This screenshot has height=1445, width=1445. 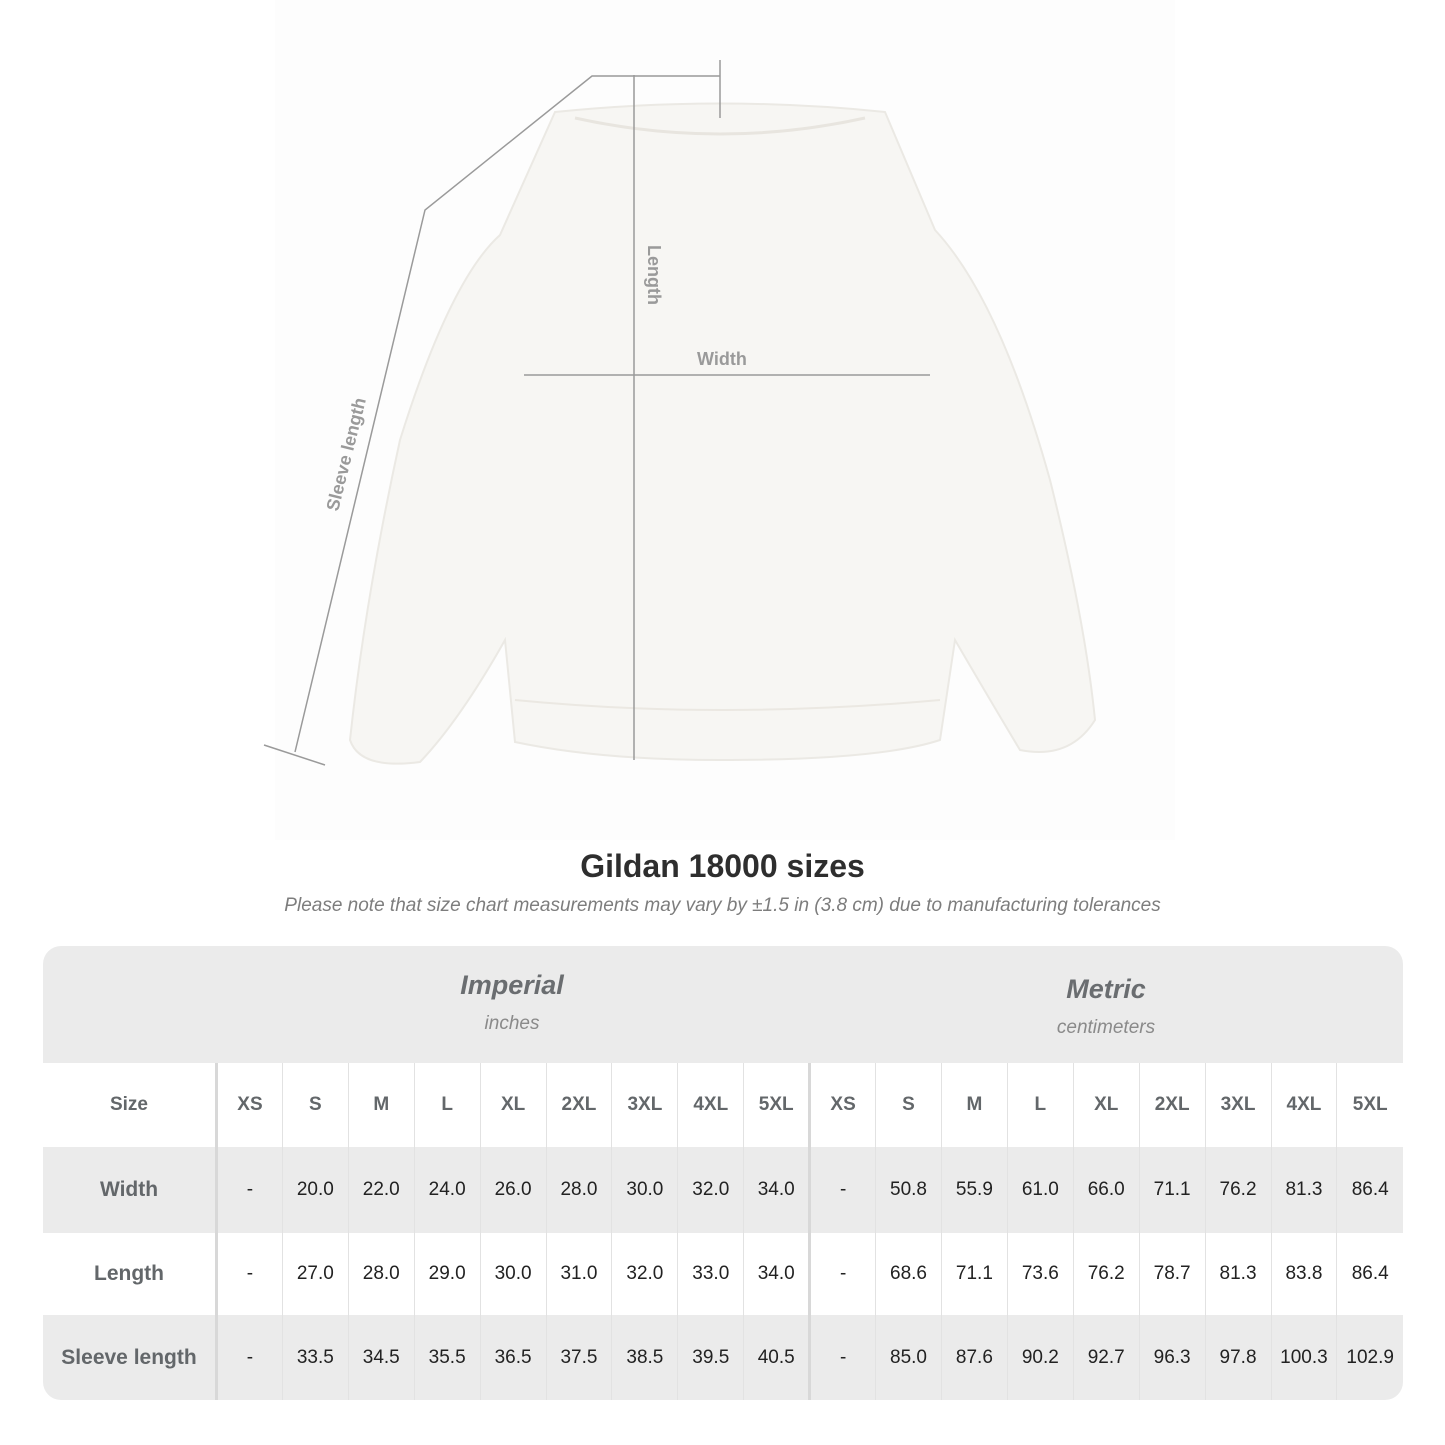 I want to click on imperial-value: 37.5, so click(x=578, y=1357).